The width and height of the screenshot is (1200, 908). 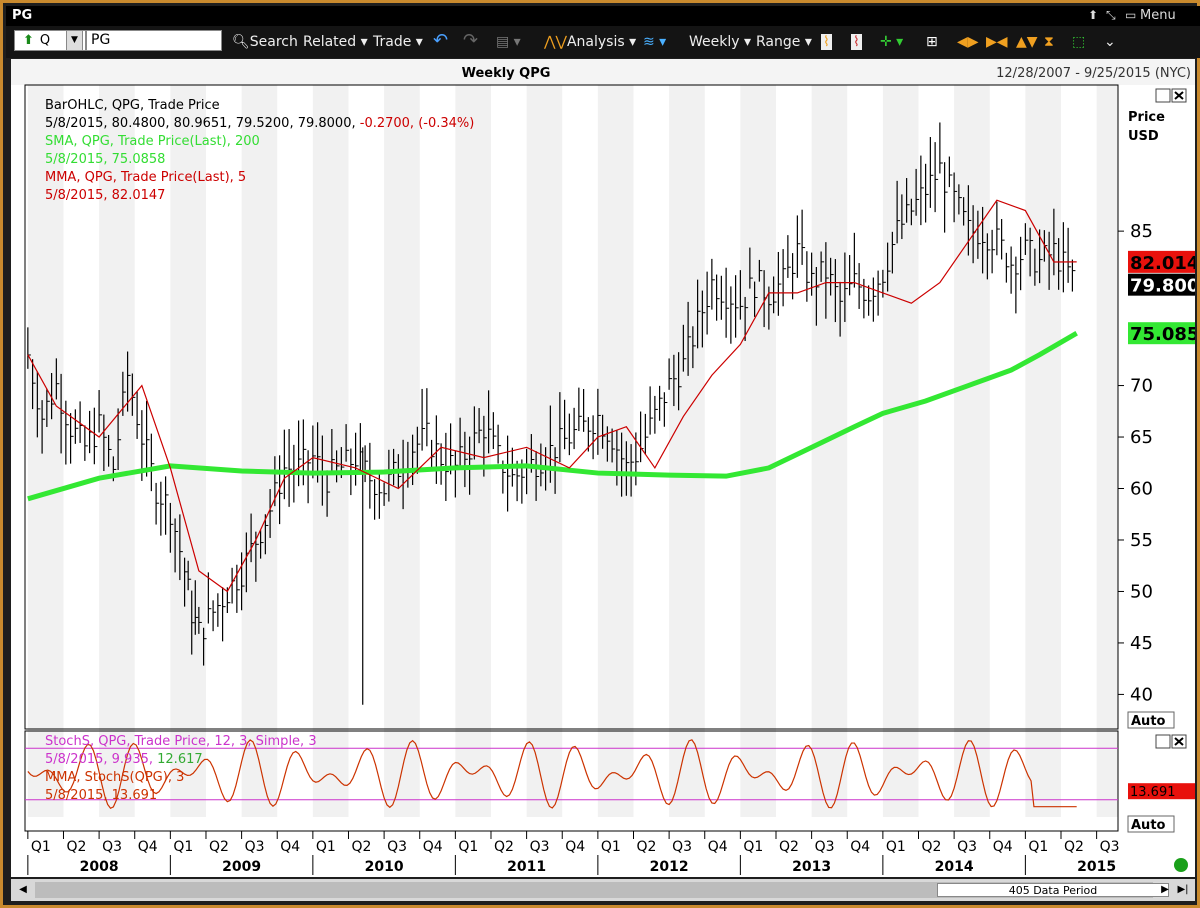 What do you see at coordinates (74, 40) in the screenshot?
I see `symbol-mode-dropdown: ▼` at bounding box center [74, 40].